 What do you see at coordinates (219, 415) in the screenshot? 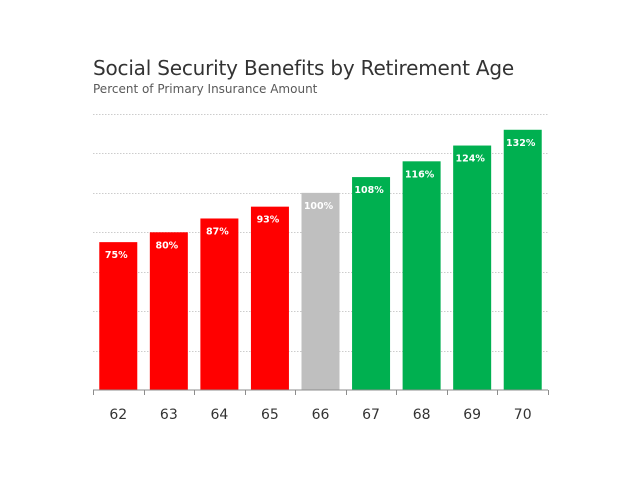
I see `x-tick-label-64: 64` at bounding box center [219, 415].